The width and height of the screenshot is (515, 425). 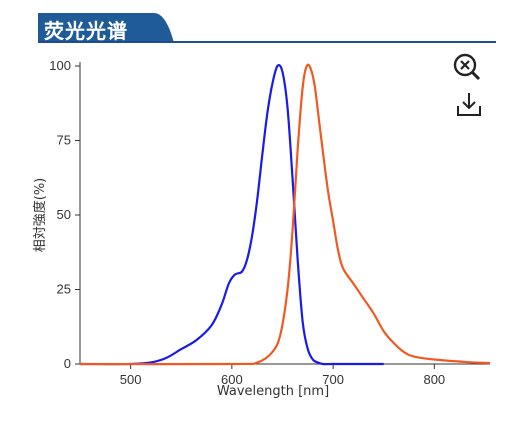 I want to click on y-axis-title: 相対強度(%), so click(x=40, y=215).